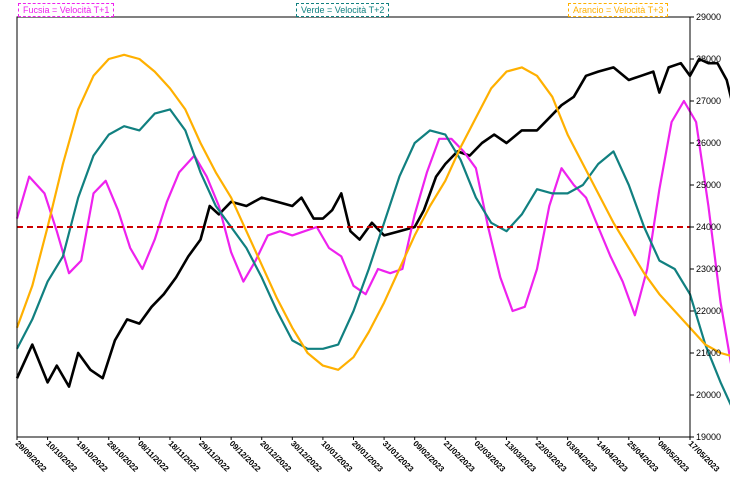 The height and width of the screenshot is (485, 730). What do you see at coordinates (336, 456) in the screenshot?
I see `x-tick-label: 10/01/2023` at bounding box center [336, 456].